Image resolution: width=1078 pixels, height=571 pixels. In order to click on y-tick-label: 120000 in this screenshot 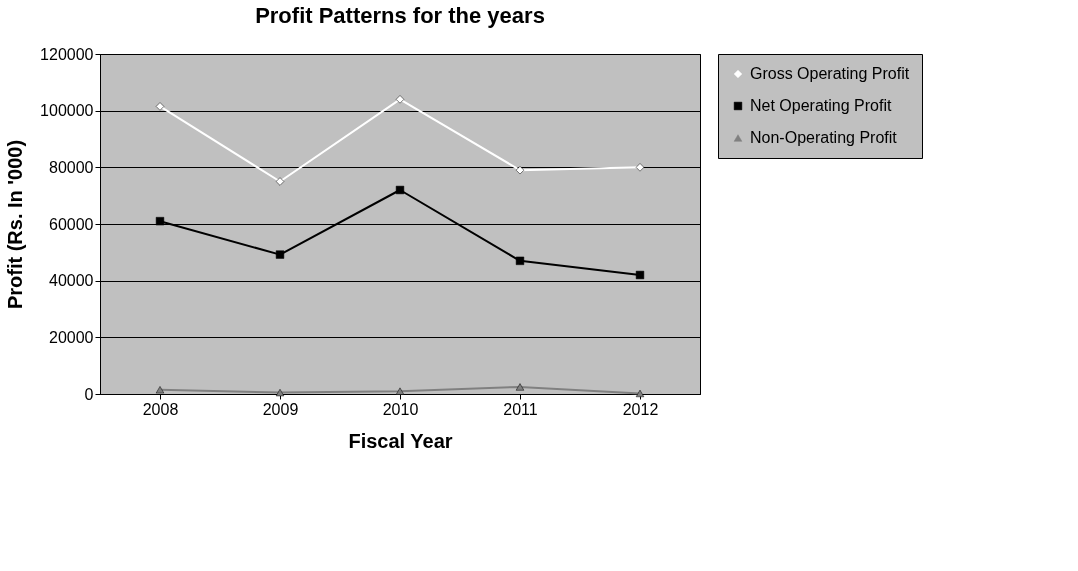, I will do `click(67, 54)`.